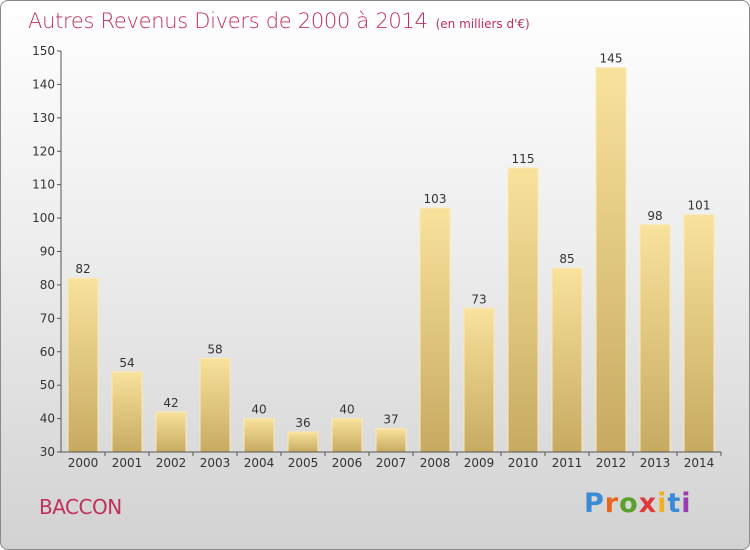 The height and width of the screenshot is (550, 750). Describe the element at coordinates (47, 352) in the screenshot. I see `y-tick-label: 60` at that location.